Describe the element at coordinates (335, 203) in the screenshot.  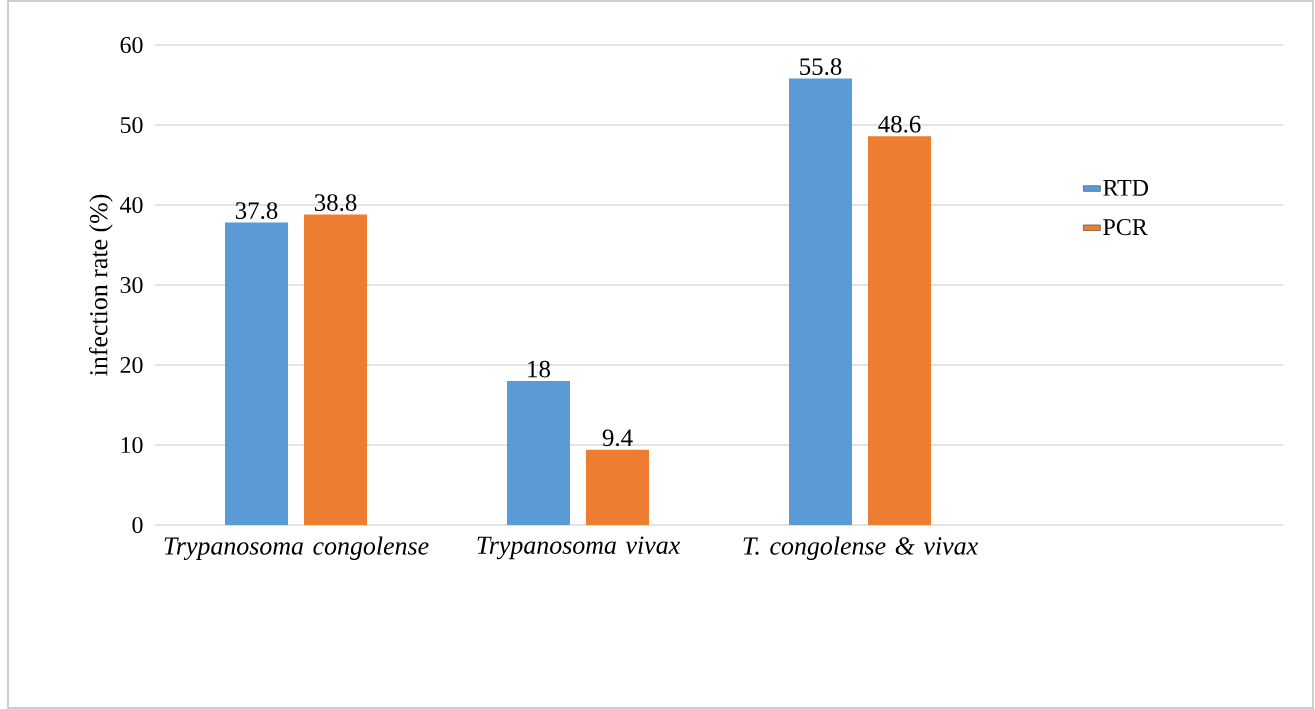
I see `data-label: 38.8` at that location.